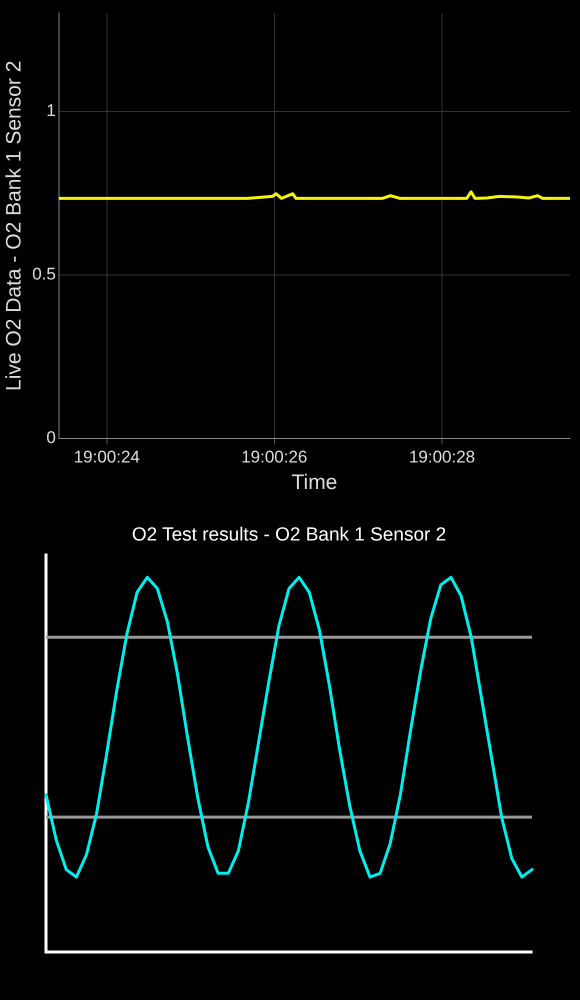 The image size is (580, 1000). I want to click on x-axis-title: Time, so click(314, 482).